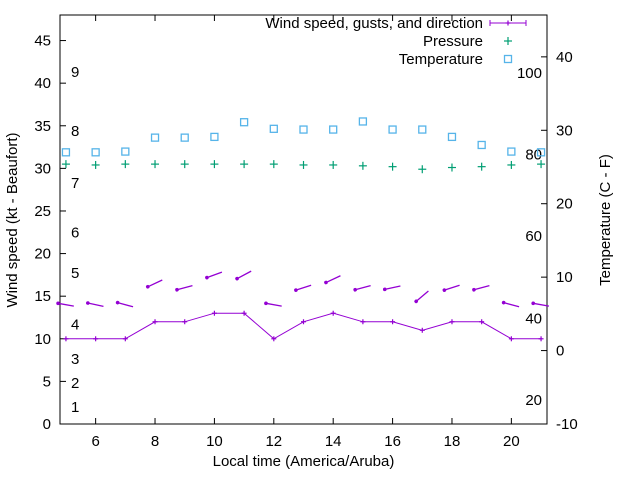 The height and width of the screenshot is (480, 640). Describe the element at coordinates (452, 441) in the screenshot. I see `x-tick-label: 18` at that location.